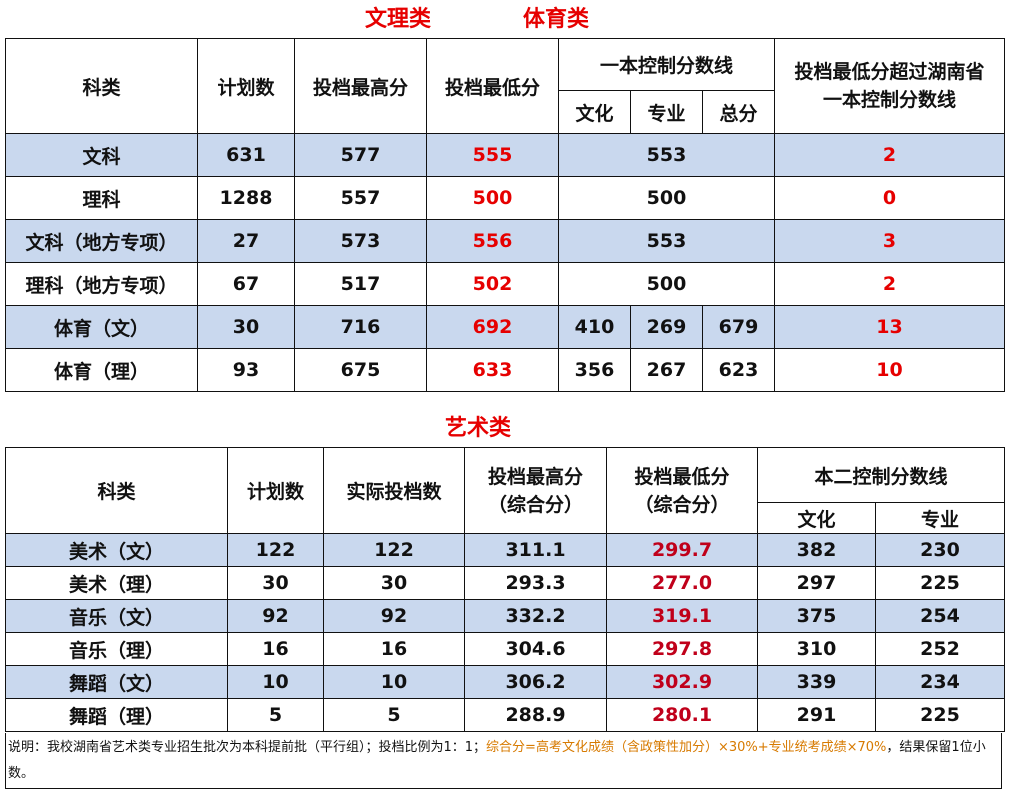 The width and height of the screenshot is (1009, 794). I want to click on footnote-part3: ，结果保留1位小数。, so click(497, 760).